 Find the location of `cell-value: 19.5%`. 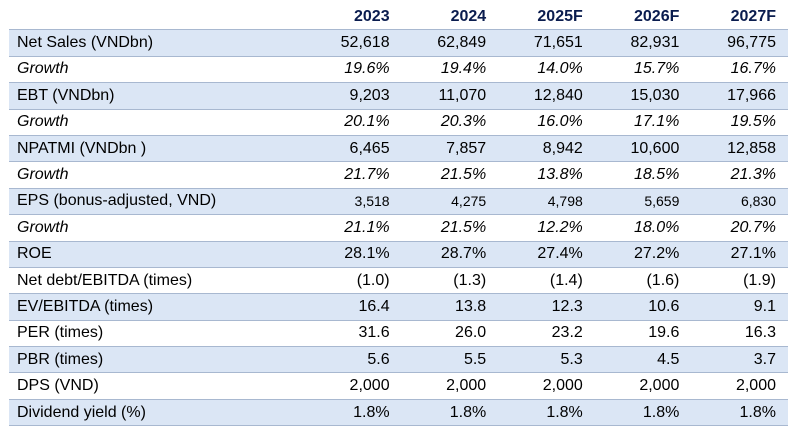

cell-value: 19.5% is located at coordinates (739, 122).